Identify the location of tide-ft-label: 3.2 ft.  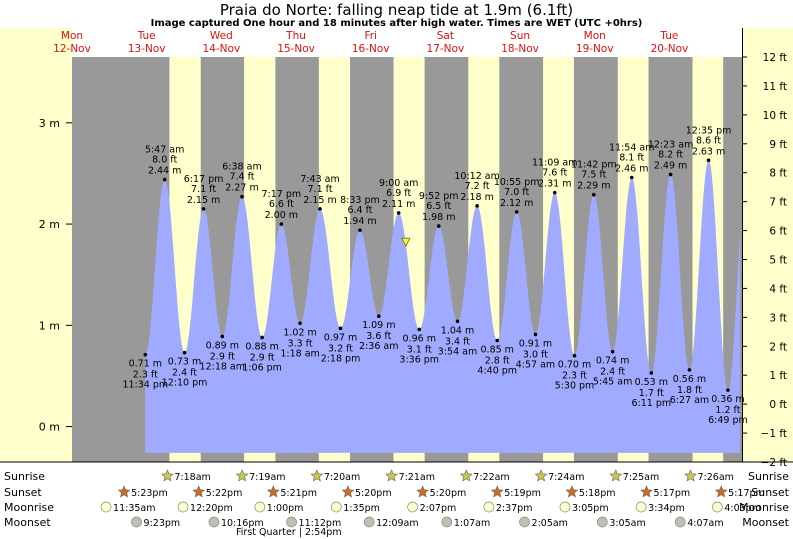
(340, 348).